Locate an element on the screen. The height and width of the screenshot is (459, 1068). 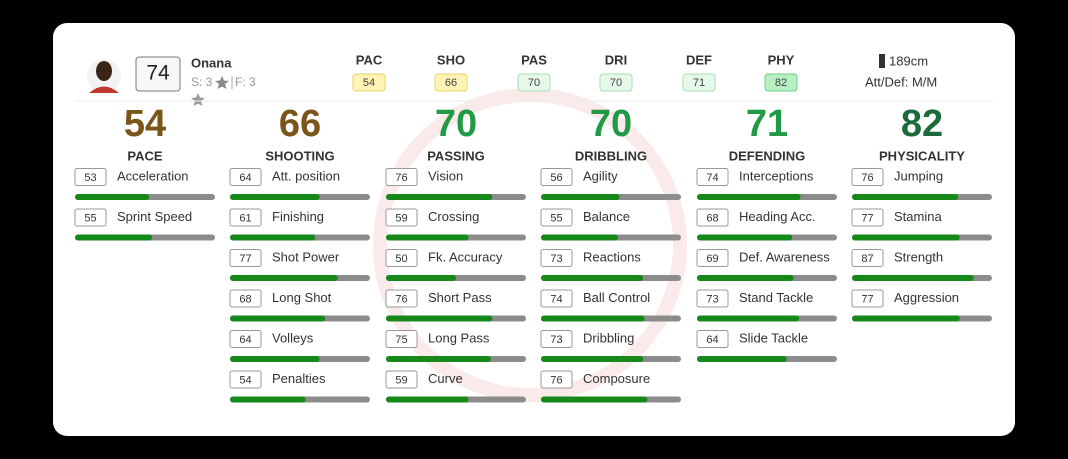
stat-name: Curve is located at coordinates (445, 378).